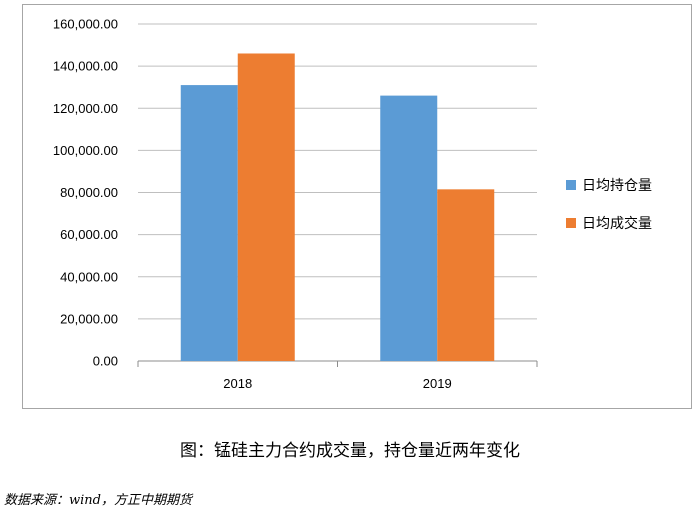 This screenshot has height=516, width=700. What do you see at coordinates (617, 223) in the screenshot?
I see `legend-label: 日均成交量` at bounding box center [617, 223].